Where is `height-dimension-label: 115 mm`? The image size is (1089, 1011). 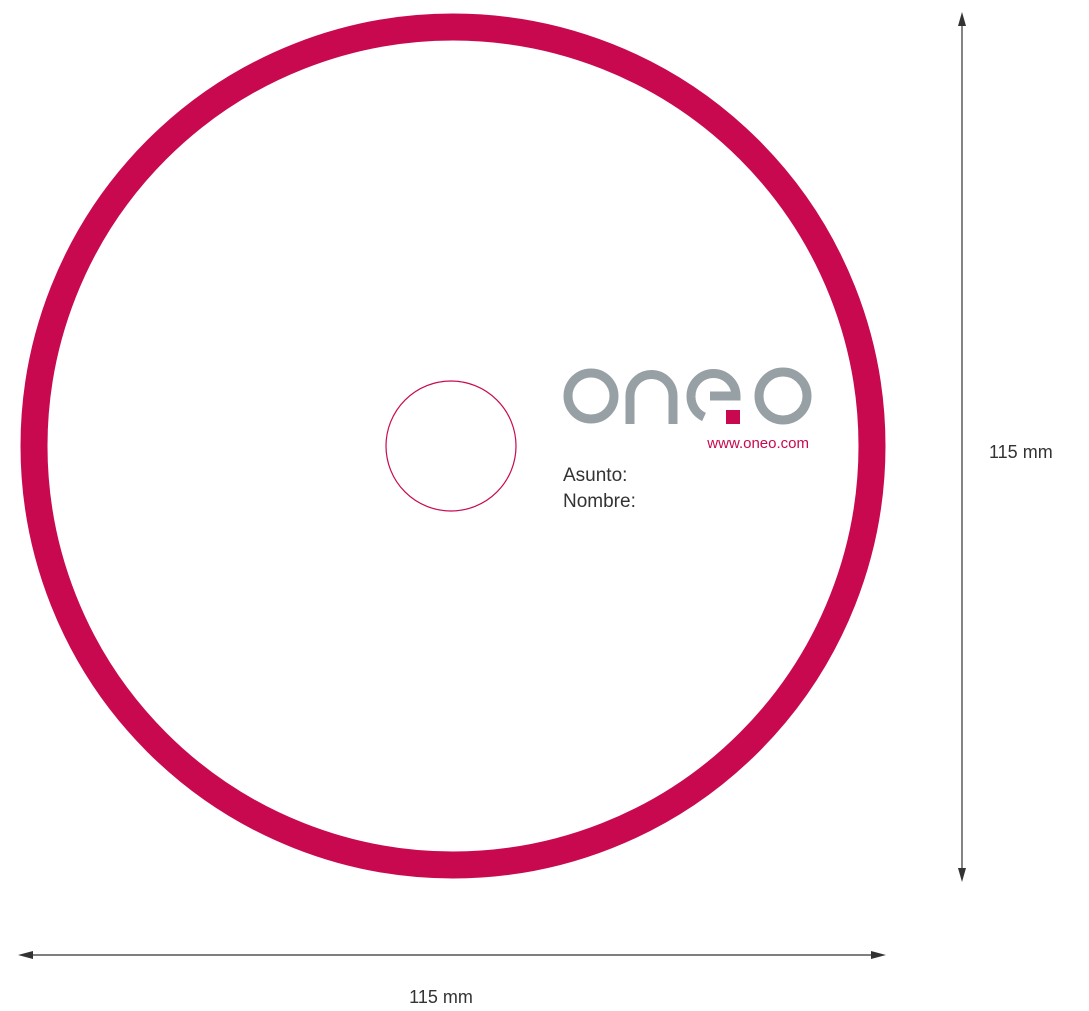 height-dimension-label: 115 mm is located at coordinates (1021, 452).